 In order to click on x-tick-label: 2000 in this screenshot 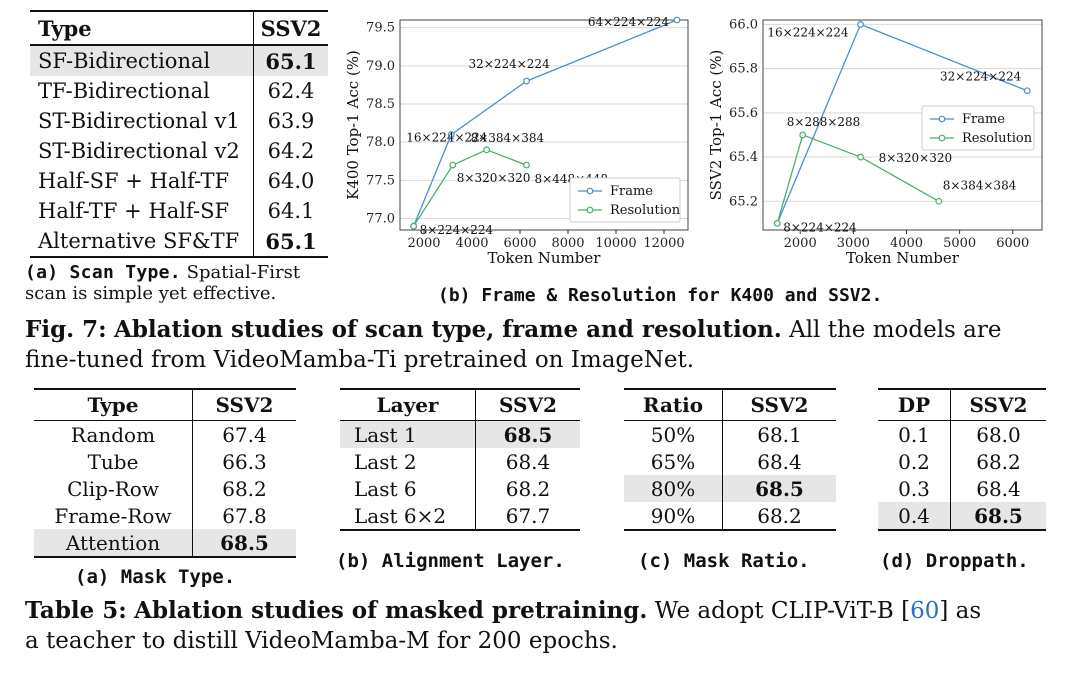, I will do `click(423, 243)`.